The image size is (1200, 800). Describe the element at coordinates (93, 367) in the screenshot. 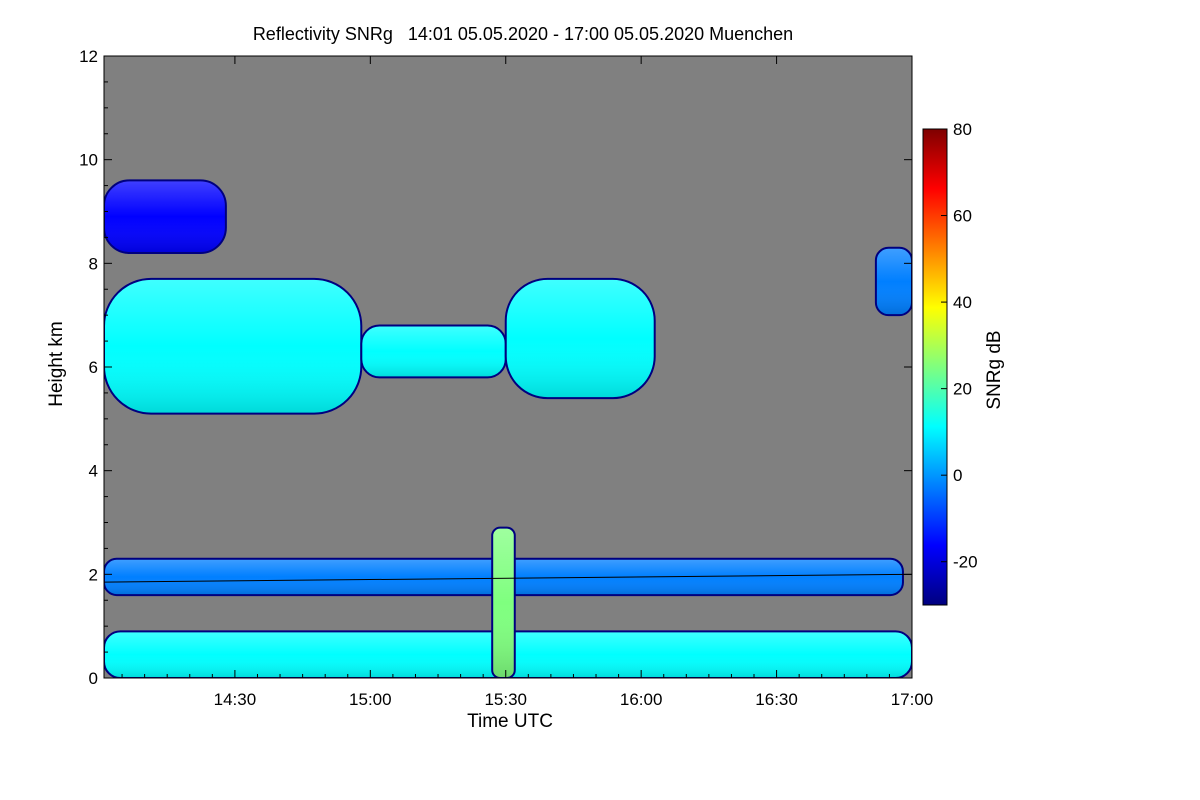

I see `y-tick-label: 6` at that location.